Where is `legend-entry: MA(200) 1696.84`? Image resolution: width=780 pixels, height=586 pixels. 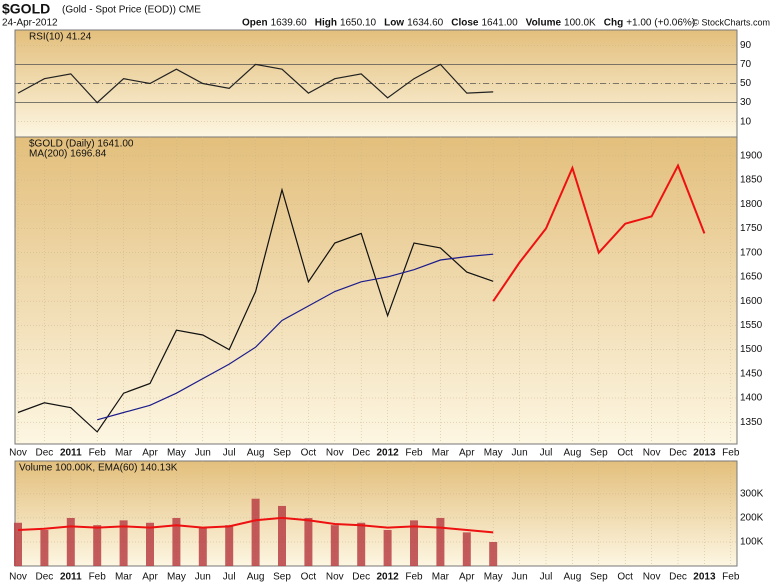
legend-entry: MA(200) 1696.84 is located at coordinates (68, 154).